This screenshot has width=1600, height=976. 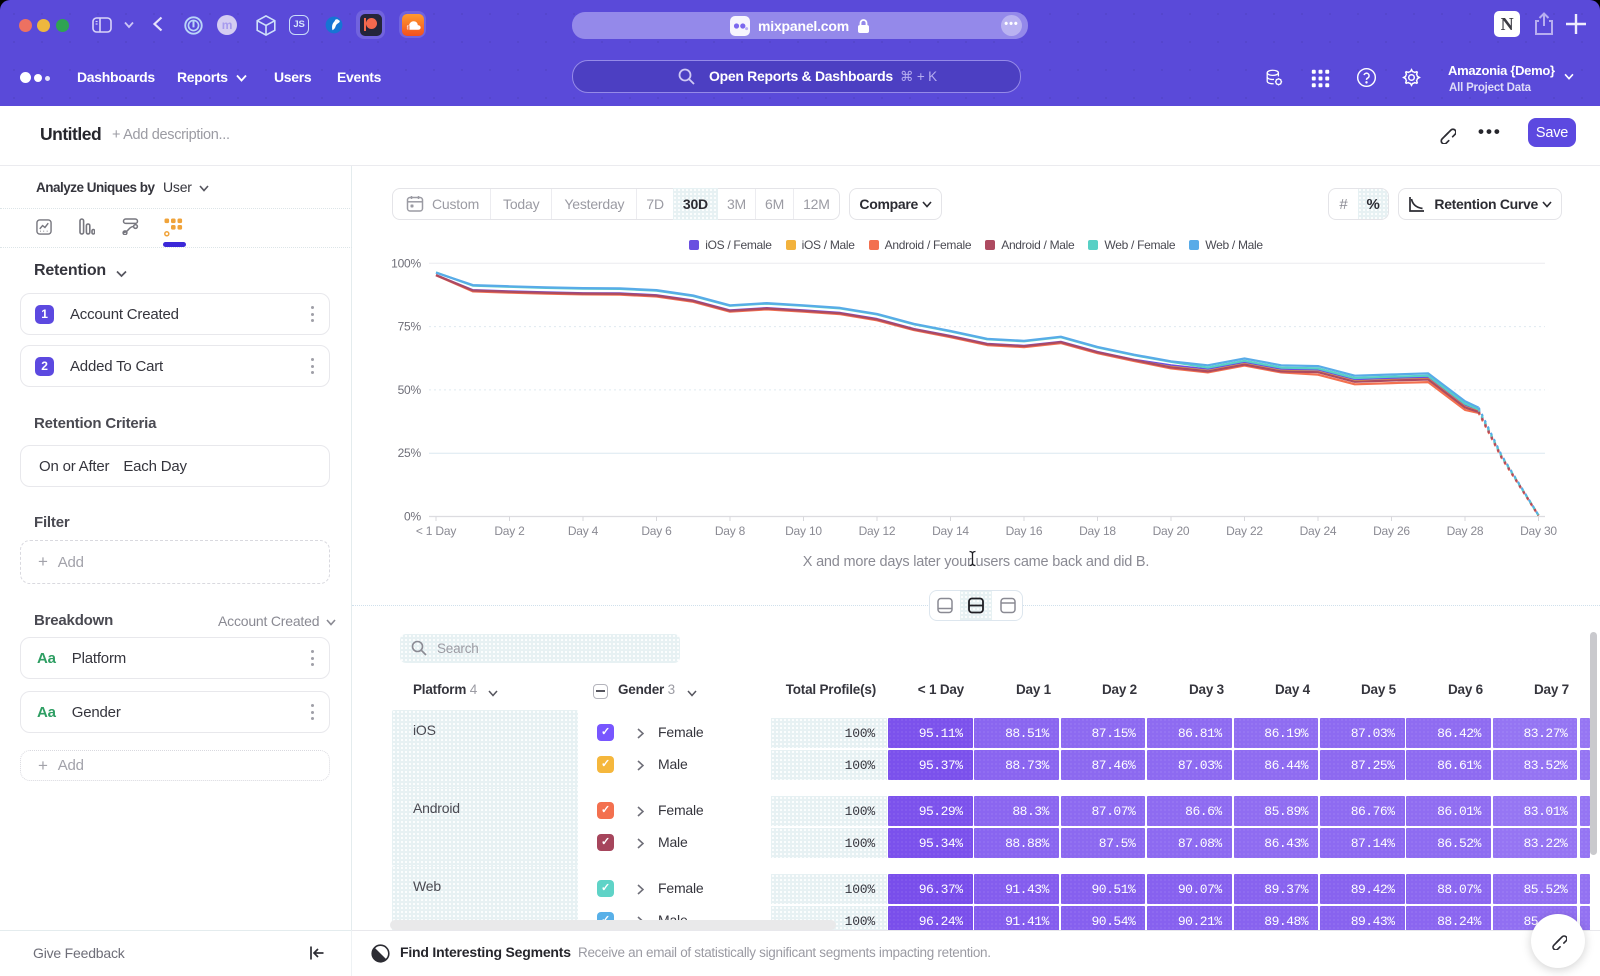 What do you see at coordinates (410, 453) in the screenshot?
I see `svg-text: 25%` at bounding box center [410, 453].